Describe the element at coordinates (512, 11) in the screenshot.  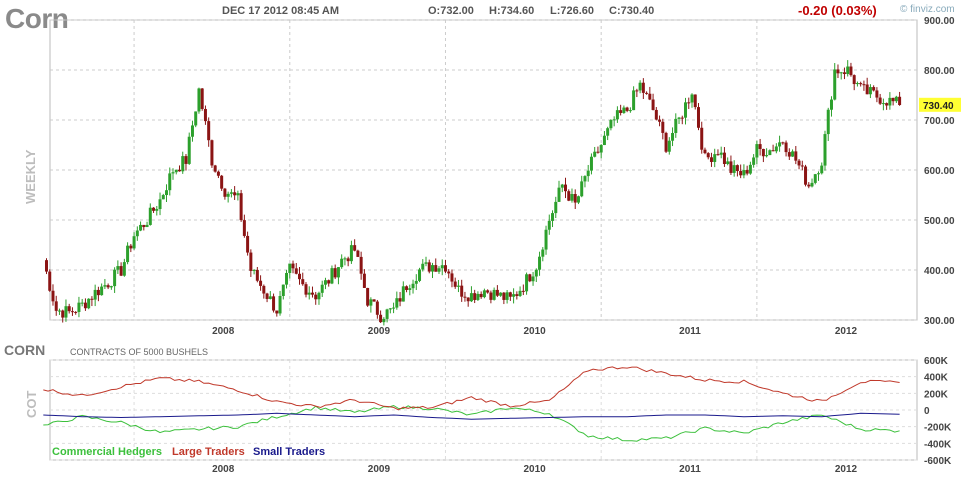
I see `quote-high: H:734.60` at that location.